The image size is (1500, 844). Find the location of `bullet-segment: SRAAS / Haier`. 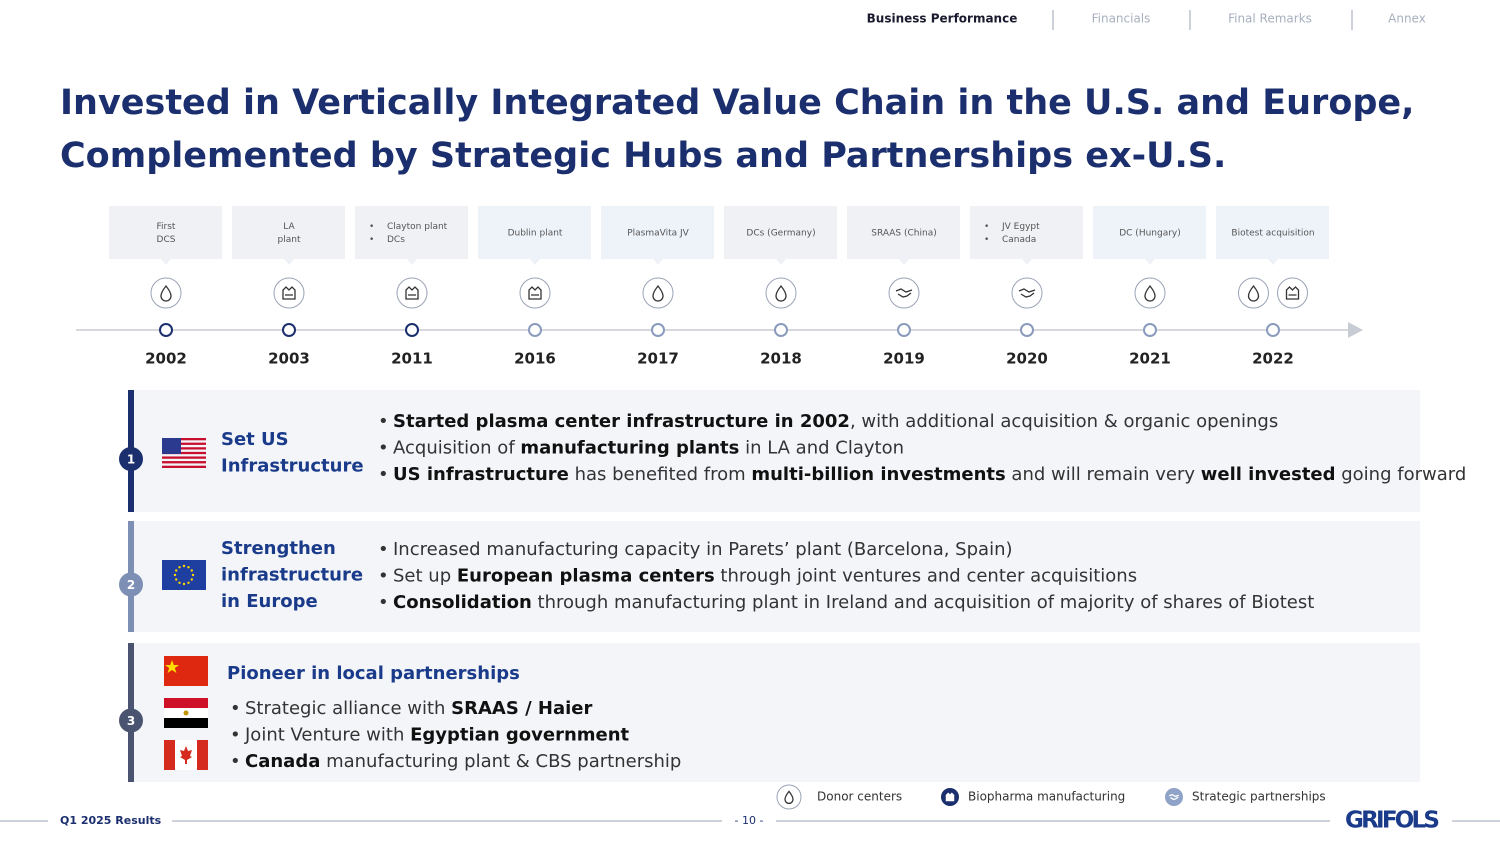

bullet-segment: SRAAS / Haier is located at coordinates (521, 708).